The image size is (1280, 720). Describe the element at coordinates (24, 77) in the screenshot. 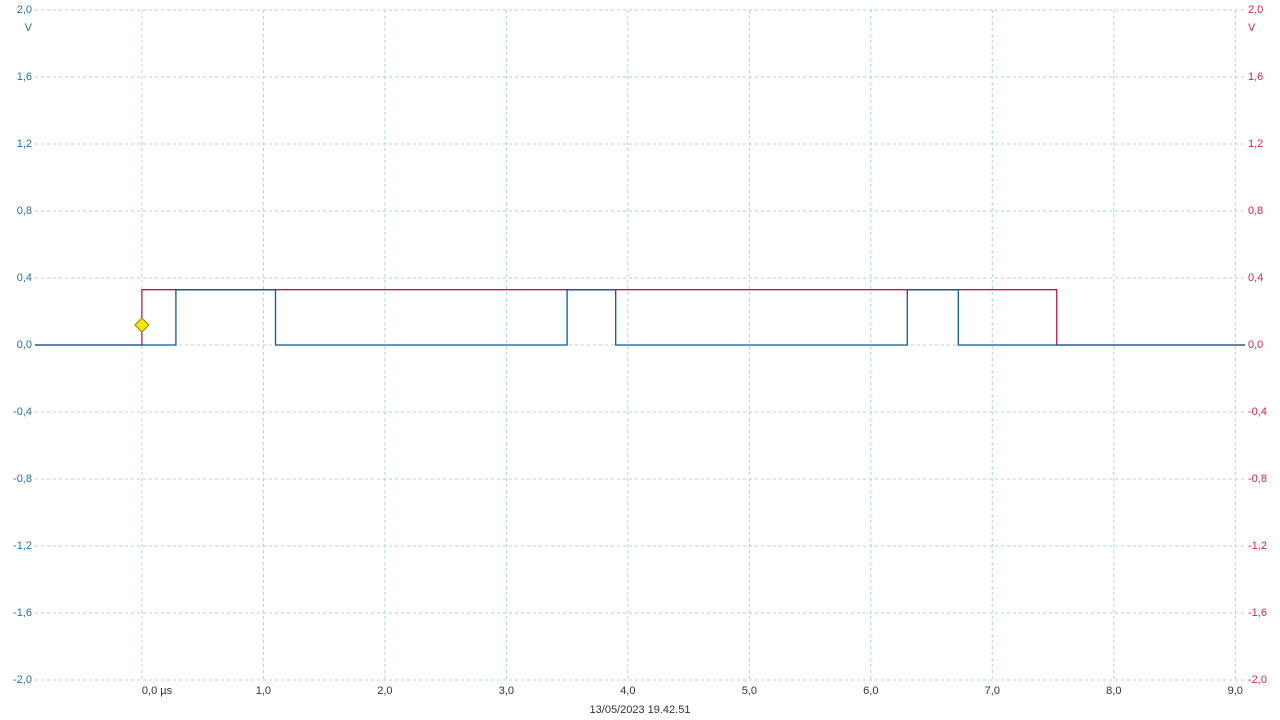

I see `y-tick-label: 1,6` at that location.